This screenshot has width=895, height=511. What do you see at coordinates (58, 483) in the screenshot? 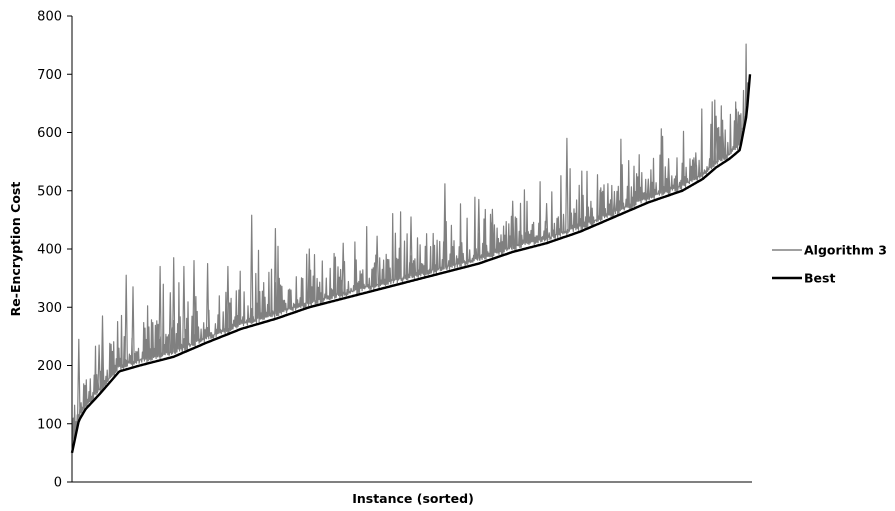
I see `y-tick-label: 0` at bounding box center [58, 483].